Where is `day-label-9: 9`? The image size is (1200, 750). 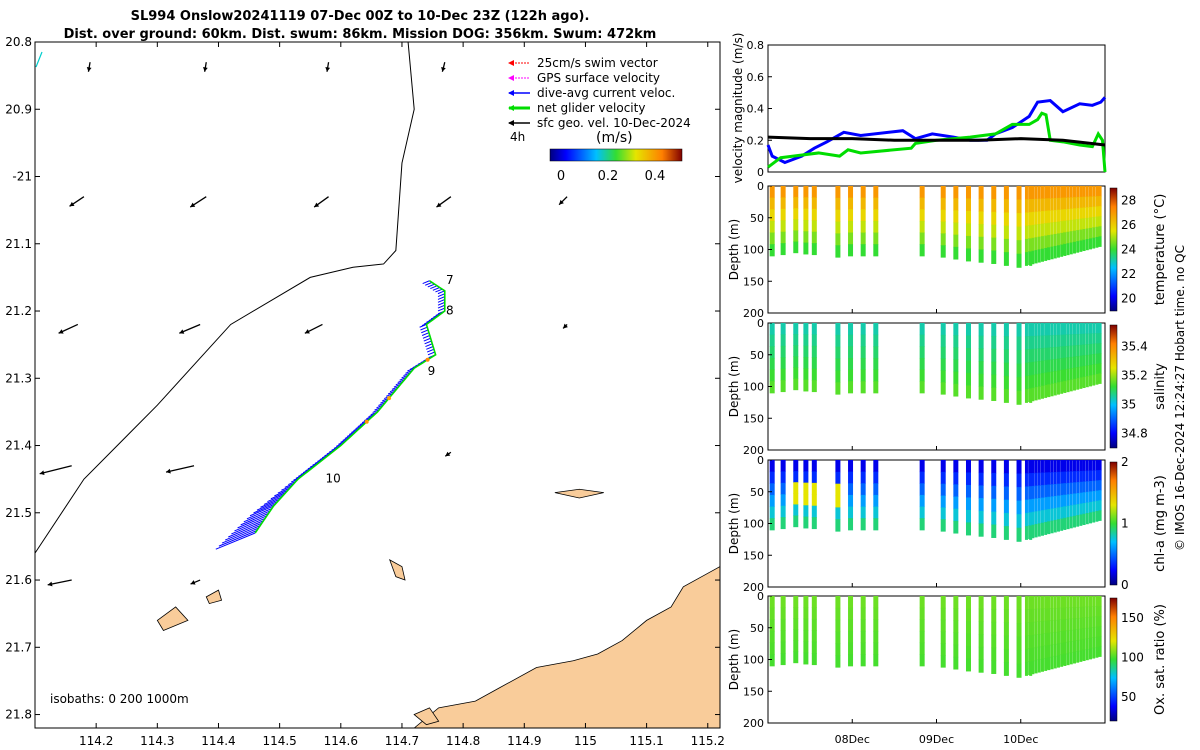 day-label-9: 9 is located at coordinates (432, 371).